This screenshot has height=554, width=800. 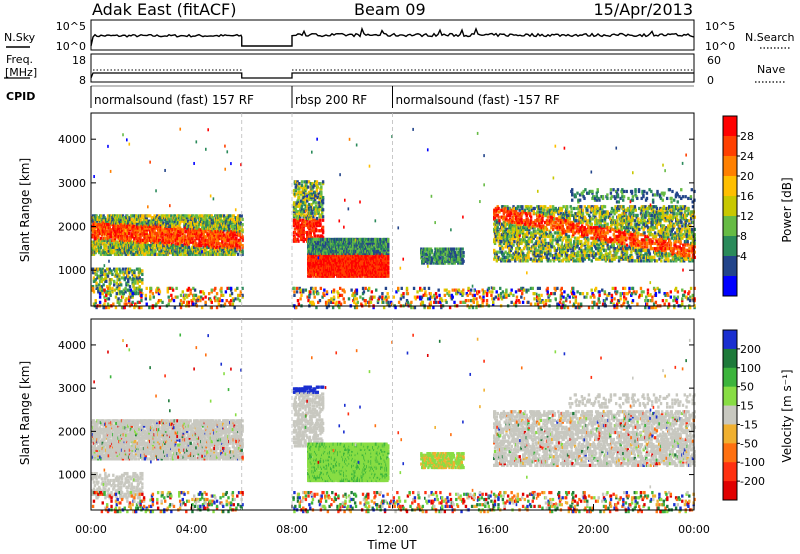 What do you see at coordinates (478, 100) in the screenshot?
I see `cpid-segment-label: normalsound (fast) -157 RF` at bounding box center [478, 100].